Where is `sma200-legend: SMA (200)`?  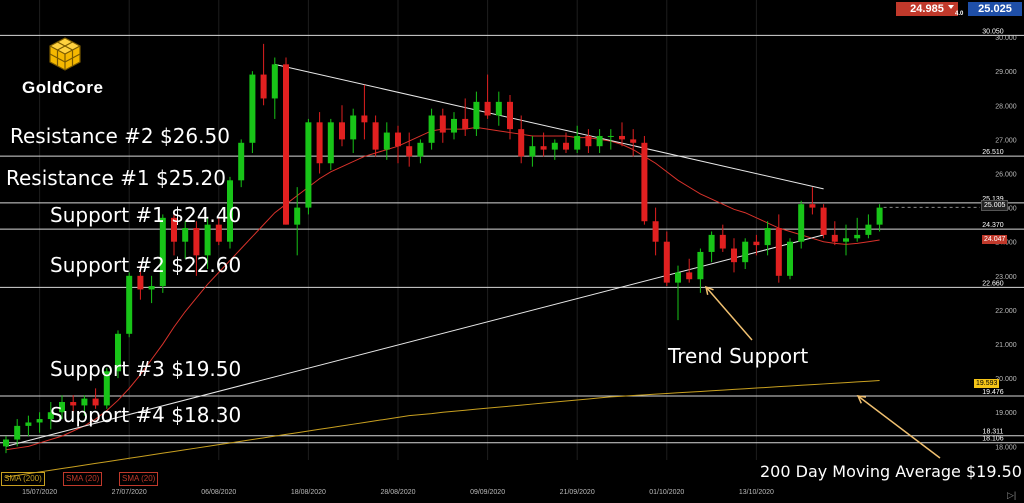
sma200-legend: SMA (200) is located at coordinates (23, 479).